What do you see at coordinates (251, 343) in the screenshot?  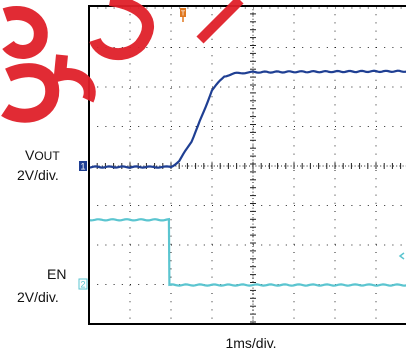 I see `time-scale-label: 1ms/div.` at bounding box center [251, 343].